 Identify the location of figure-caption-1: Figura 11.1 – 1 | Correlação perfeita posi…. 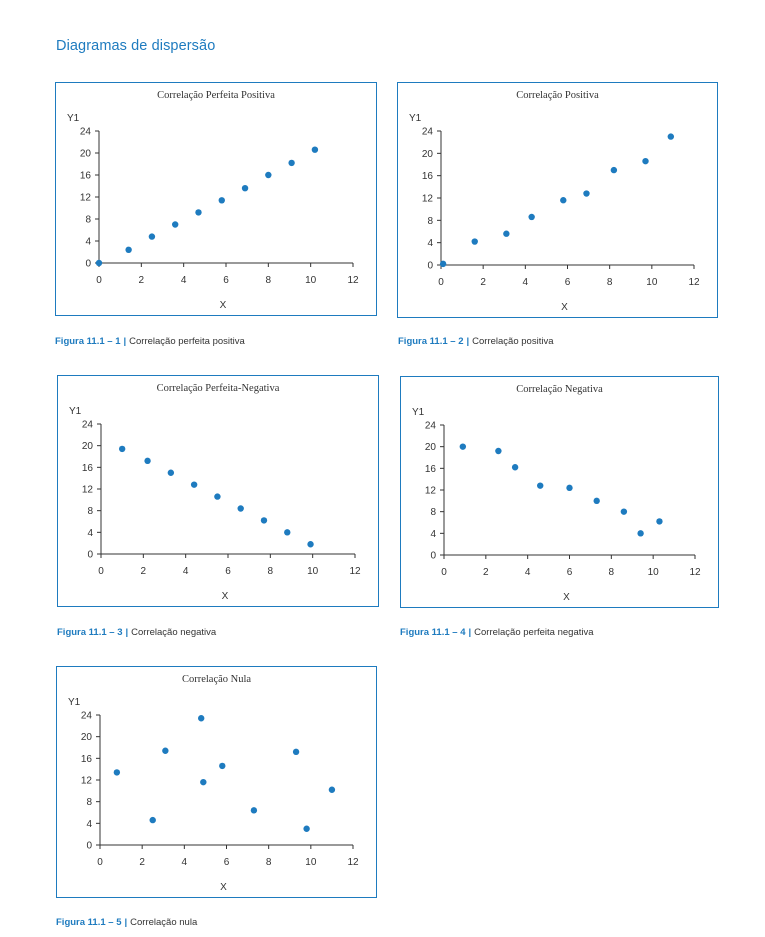
(150, 341).